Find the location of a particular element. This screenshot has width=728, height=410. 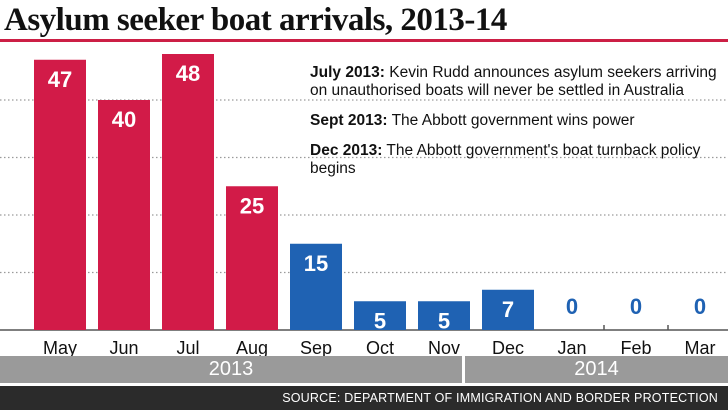

value-label-nov: 5 is located at coordinates (444, 320).